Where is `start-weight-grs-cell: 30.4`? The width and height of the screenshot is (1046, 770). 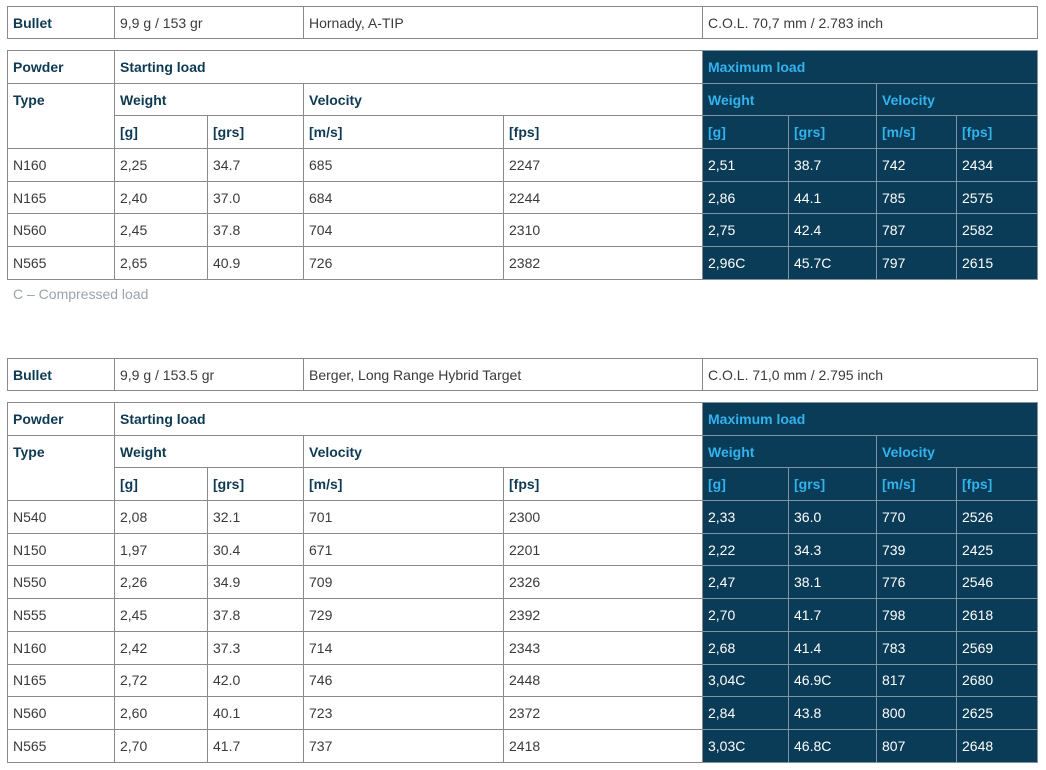
start-weight-grs-cell: 30.4 is located at coordinates (255, 549).